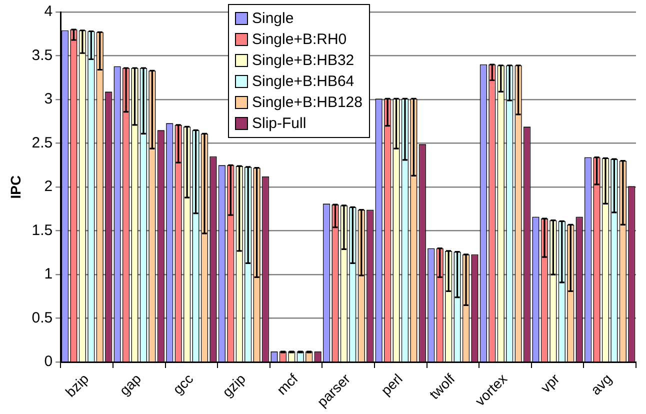 This screenshot has height=414, width=646. What do you see at coordinates (550, 383) in the screenshot?
I see `x-tick-label: vpr` at bounding box center [550, 383].